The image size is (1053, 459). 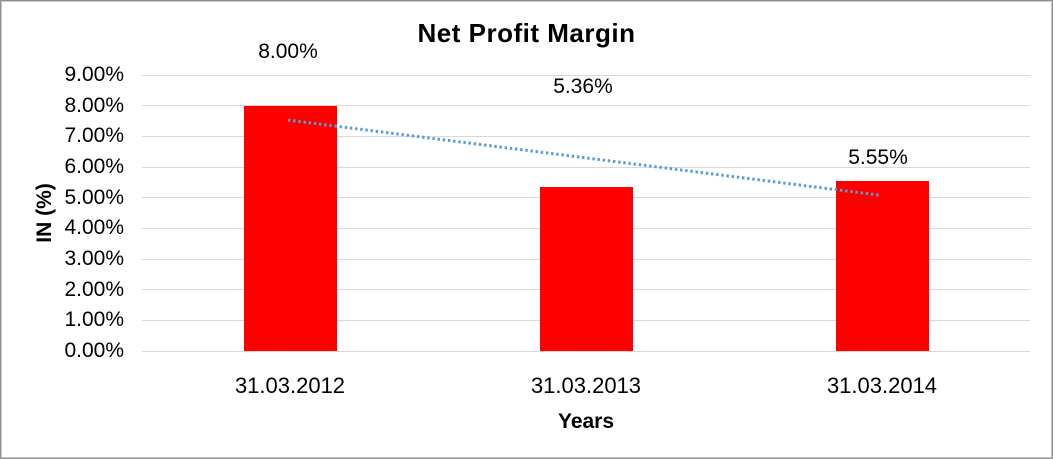 I want to click on x-axis-tick-label: 31.03.2012, so click(x=290, y=385).